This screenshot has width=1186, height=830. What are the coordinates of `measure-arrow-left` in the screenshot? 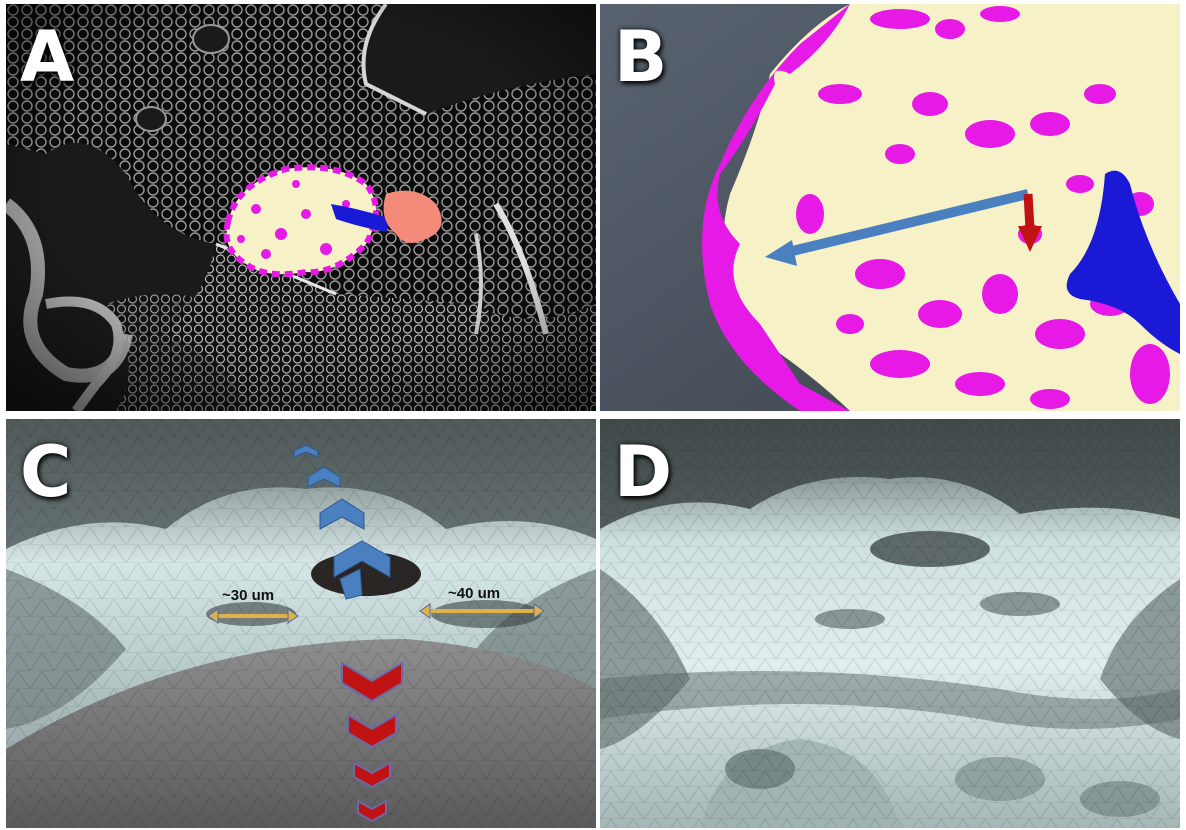 It's located at (253, 616).